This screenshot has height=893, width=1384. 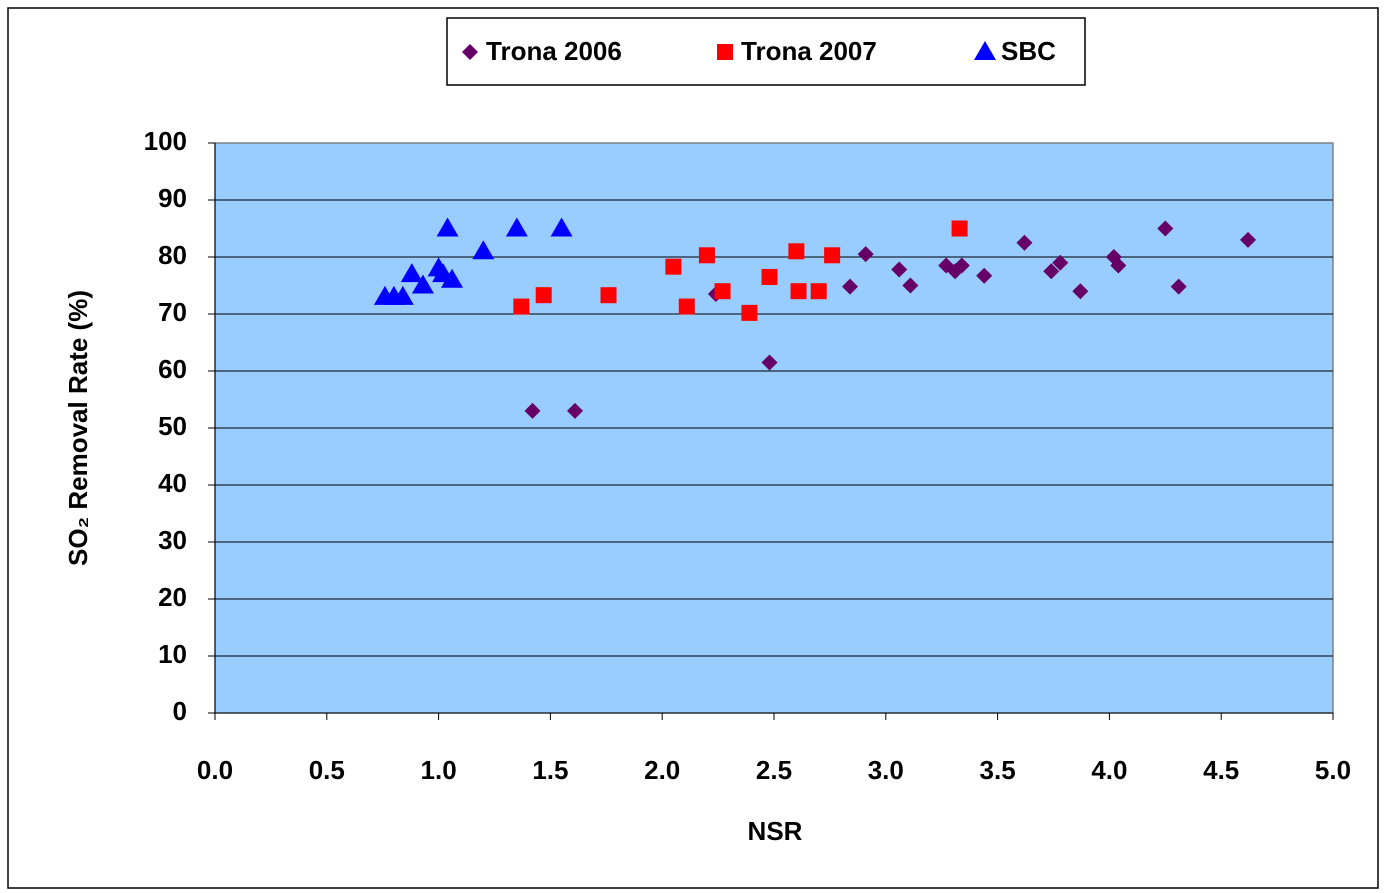 What do you see at coordinates (172, 654) in the screenshot?
I see `y-tick-label: 10` at bounding box center [172, 654].